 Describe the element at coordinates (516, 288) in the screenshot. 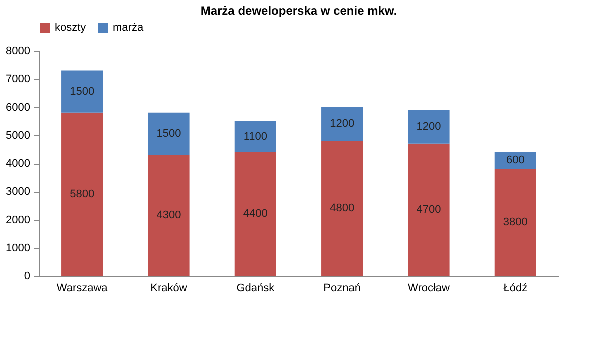

I see `x-tick-label: Łódź` at that location.